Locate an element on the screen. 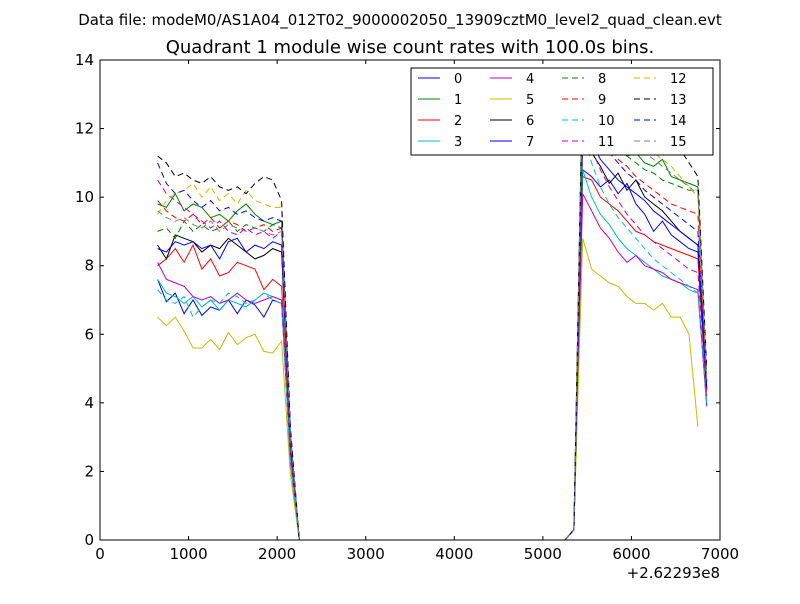 Image resolution: width=800 pixels, height=604 pixels. y-tick-label: 2 is located at coordinates (89, 471).